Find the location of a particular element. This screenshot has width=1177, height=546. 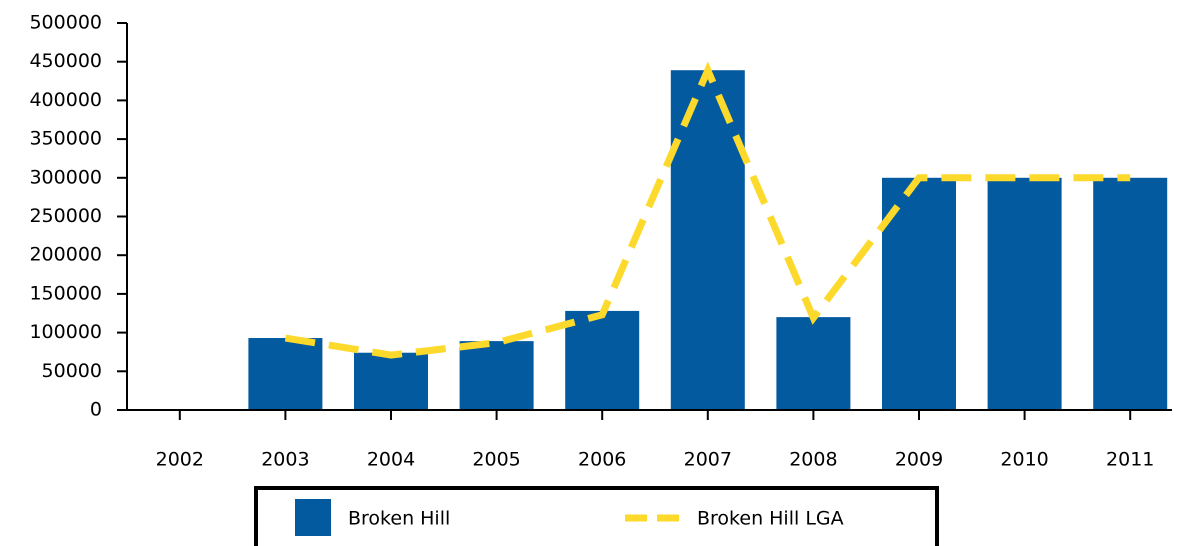

x-tick-label: 2005 is located at coordinates (496, 460).